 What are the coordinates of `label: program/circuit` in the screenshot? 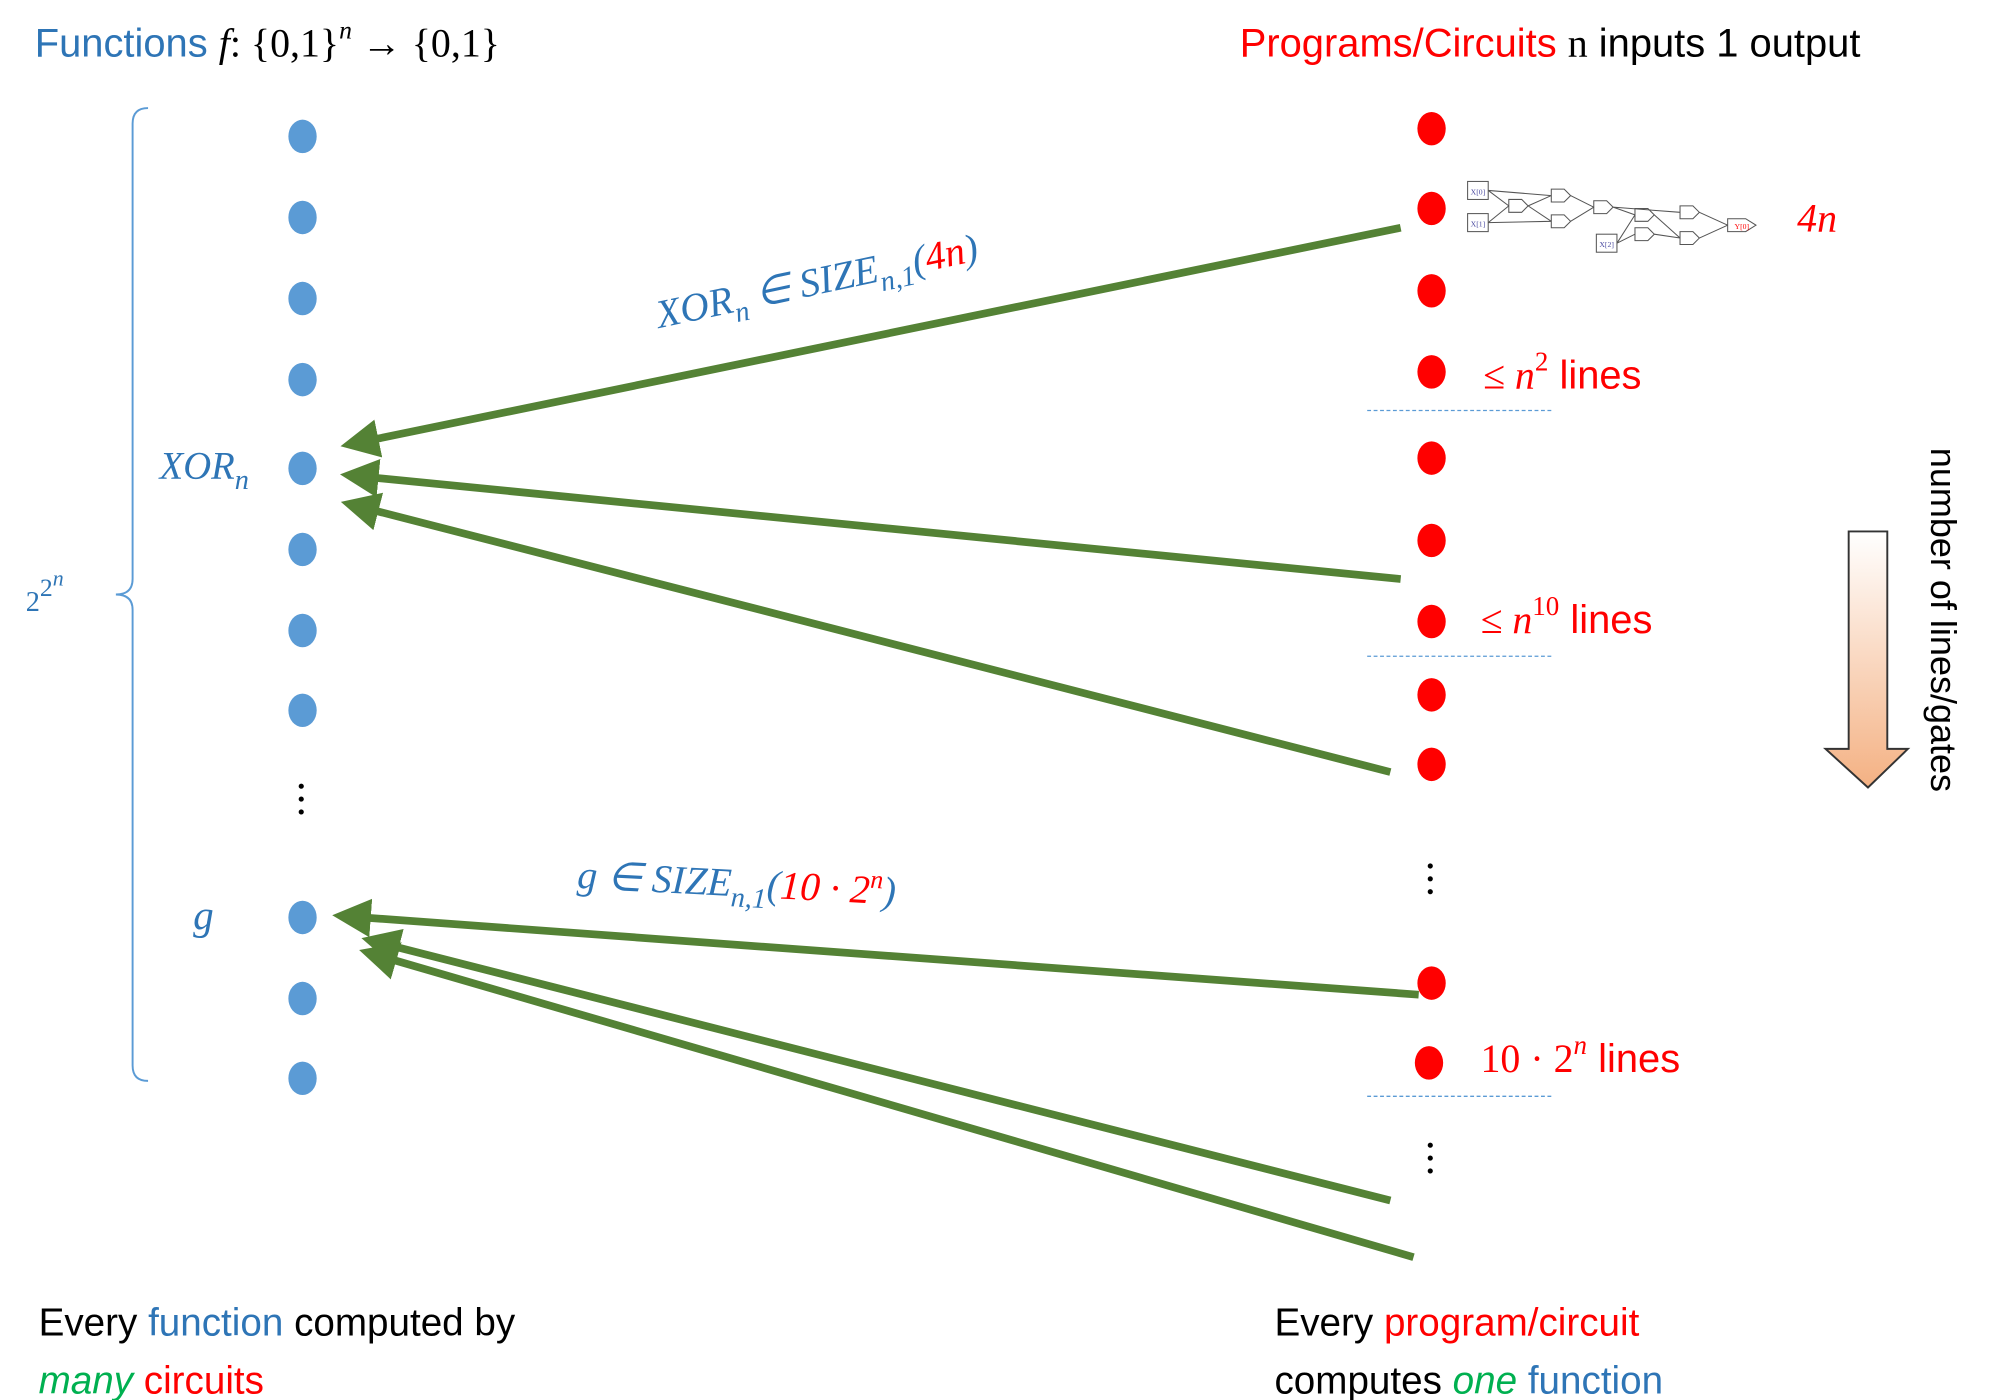 It's located at (1512, 1323).